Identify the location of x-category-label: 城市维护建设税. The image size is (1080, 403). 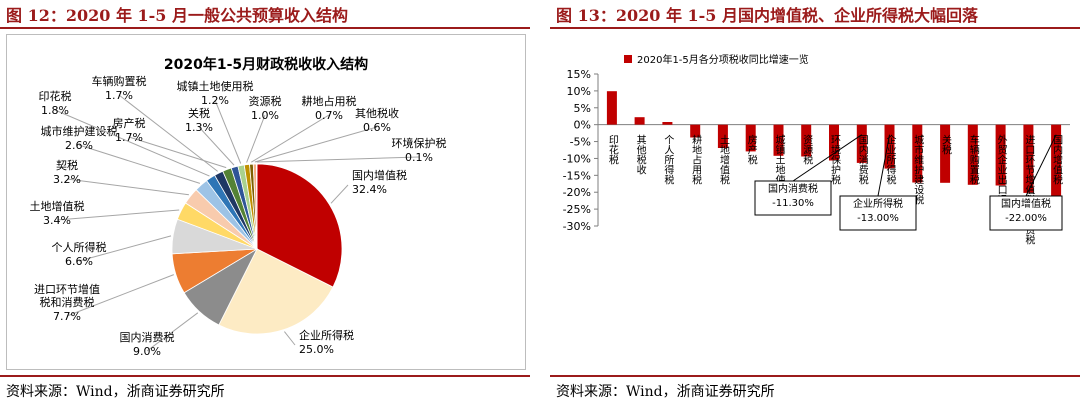
(918, 169).